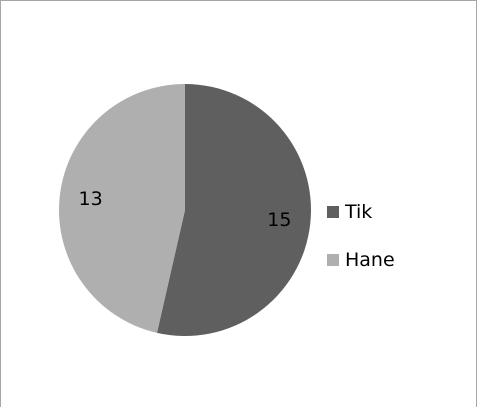 Image resolution: width=477 pixels, height=408 pixels. I want to click on legend-item-tik: Tik, so click(361, 212).